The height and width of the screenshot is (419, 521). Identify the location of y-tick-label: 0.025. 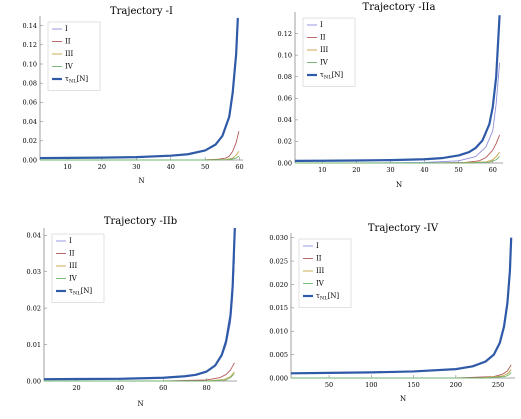
(278, 261).